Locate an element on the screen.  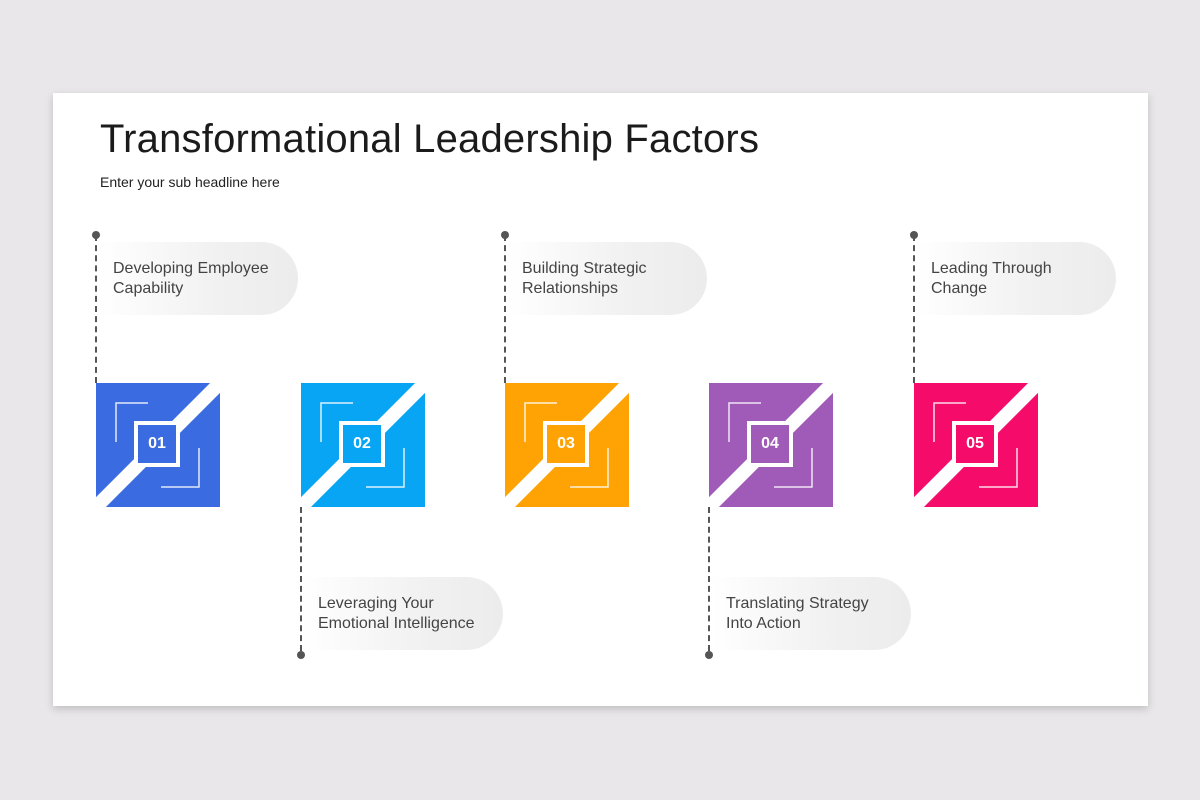
step-number: 04 is located at coordinates (770, 443).